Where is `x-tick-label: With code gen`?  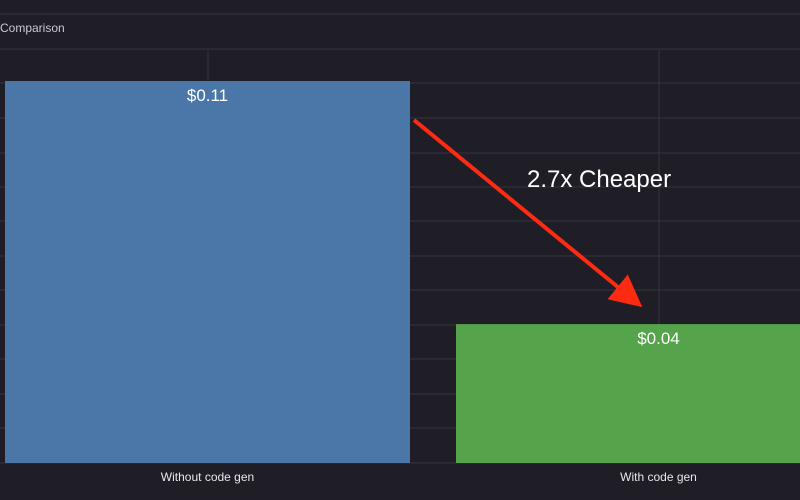
x-tick-label: With code gen is located at coordinates (658, 477).